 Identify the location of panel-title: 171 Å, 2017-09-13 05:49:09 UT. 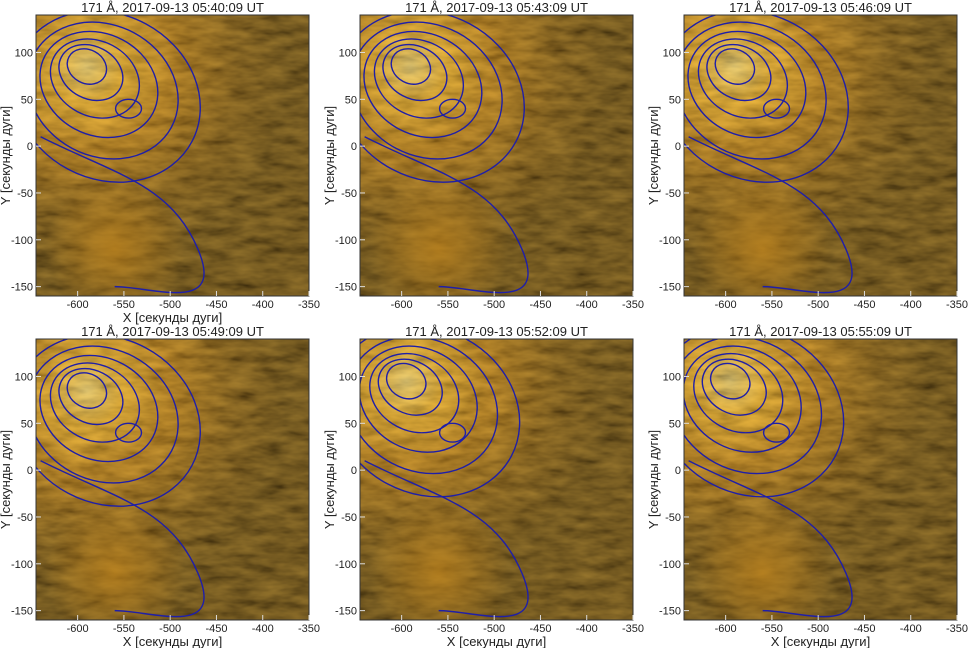
(172, 331).